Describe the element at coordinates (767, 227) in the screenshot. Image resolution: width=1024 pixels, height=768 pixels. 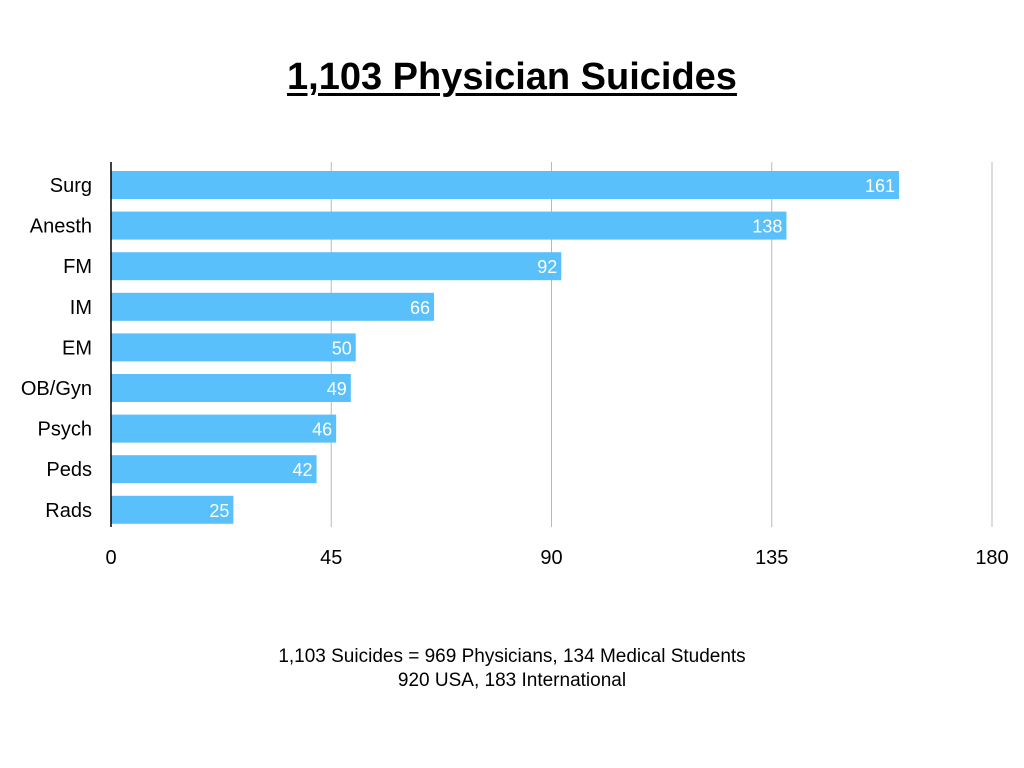
I see `data-label: 138` at that location.